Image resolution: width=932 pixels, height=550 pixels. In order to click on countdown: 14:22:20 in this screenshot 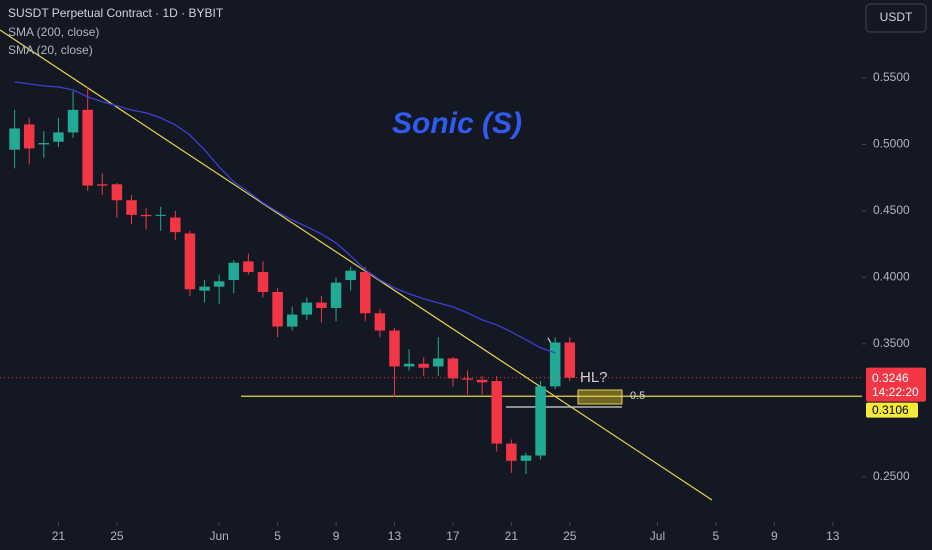, I will do `click(895, 392)`.